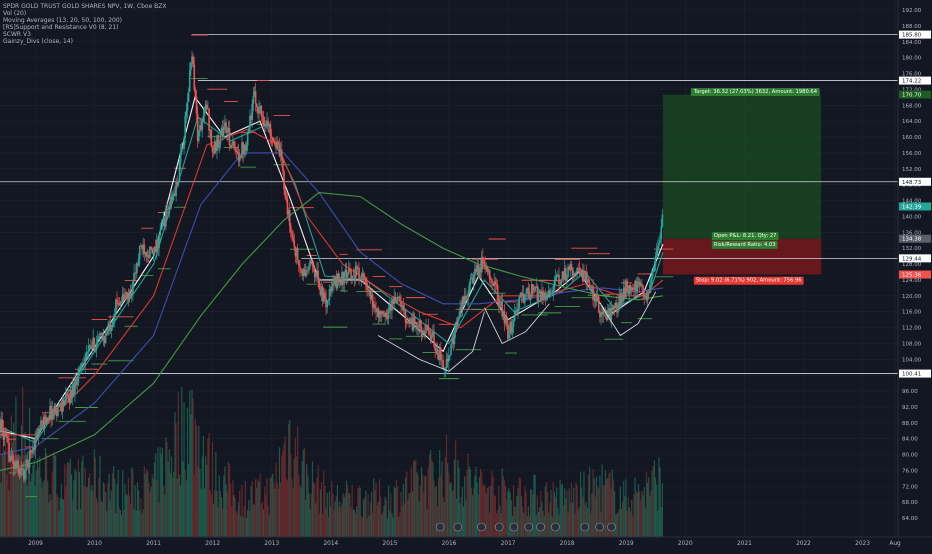 Image resolution: width=932 pixels, height=554 pixels. I want to click on indicator-support-resistance: [RS]Support and Resistance V0 (8, 21), so click(61, 27).